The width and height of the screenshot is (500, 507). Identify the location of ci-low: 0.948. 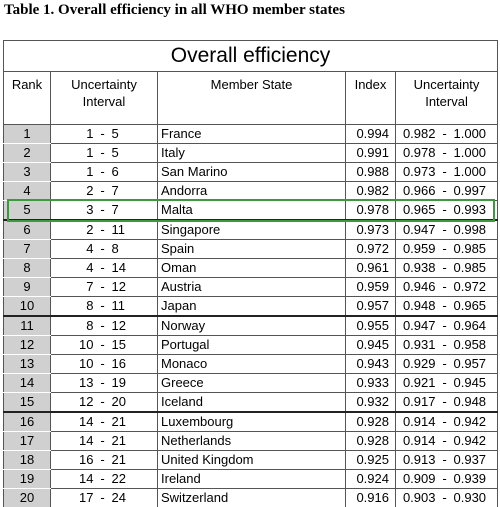
(417, 306).